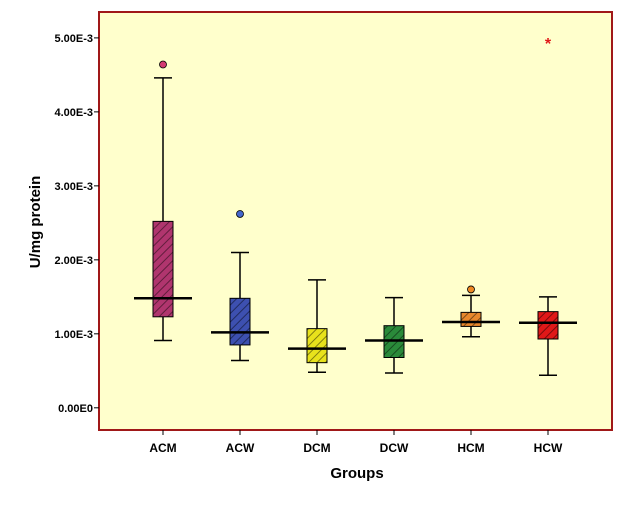 The width and height of the screenshot is (627, 507). What do you see at coordinates (317, 326) in the screenshot?
I see `box-dcm` at bounding box center [317, 326].